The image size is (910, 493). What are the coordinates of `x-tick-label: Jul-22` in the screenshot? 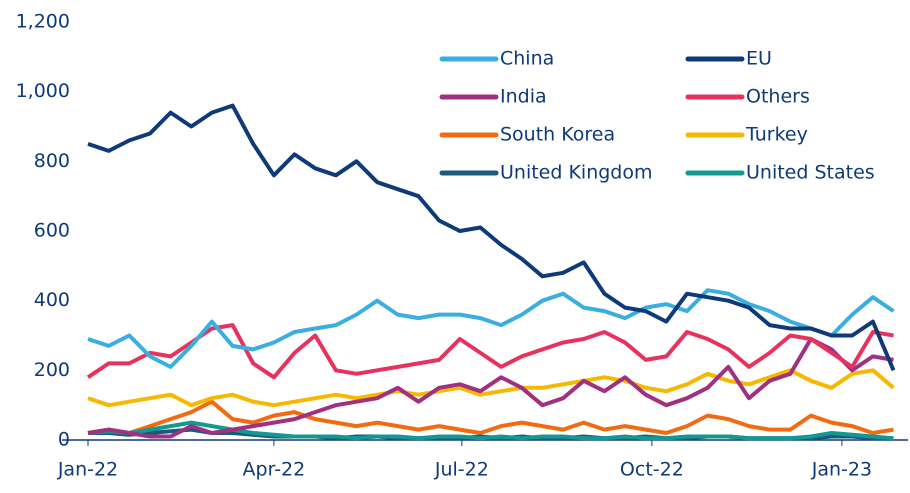 It's located at (461, 470).